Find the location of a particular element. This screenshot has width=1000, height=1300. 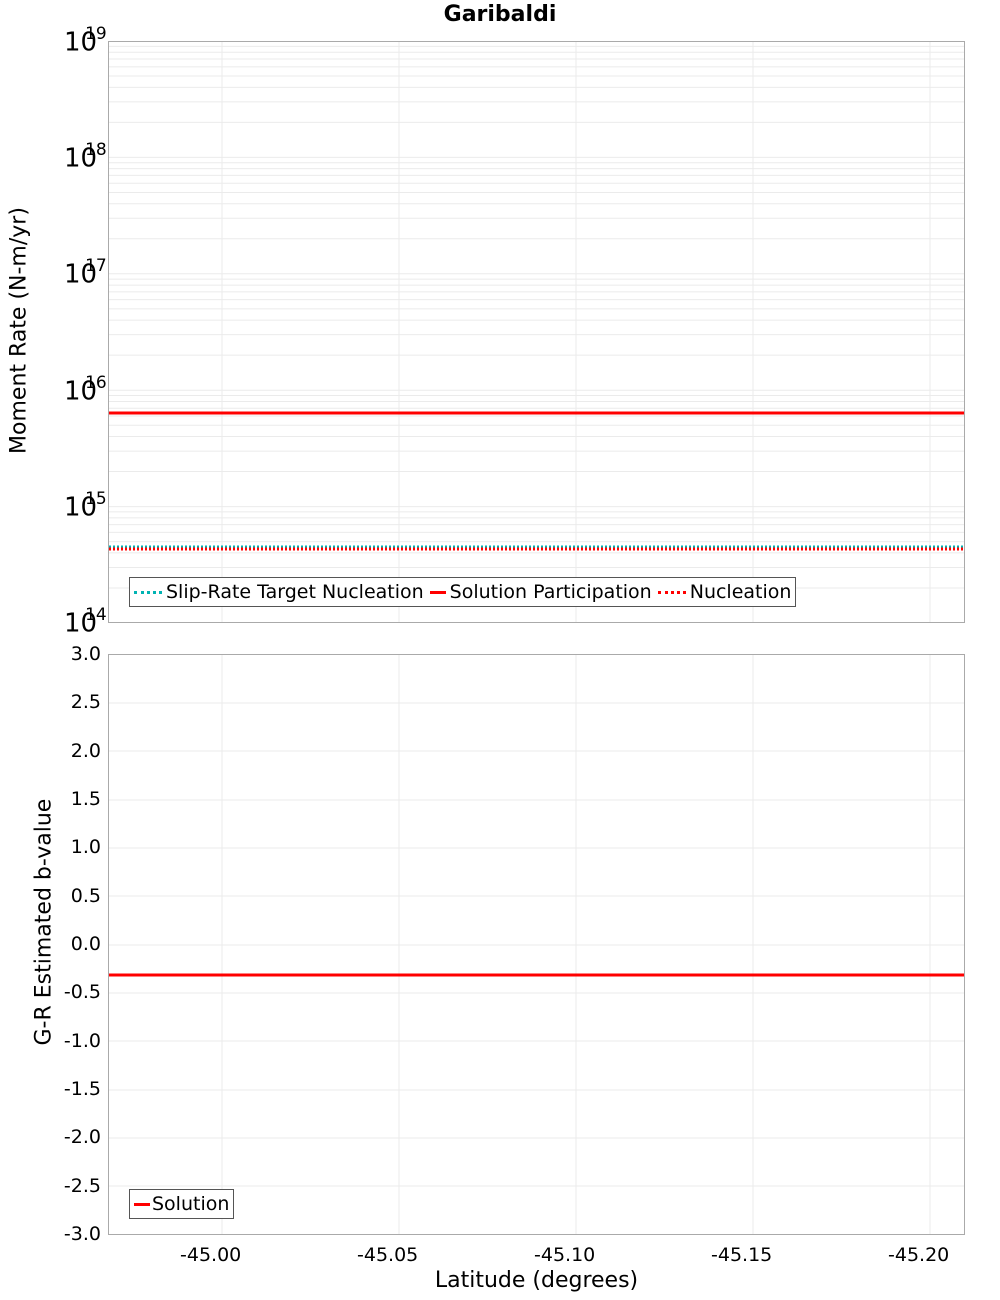

ytick-1e14: 1014 is located at coordinates (85, 622).